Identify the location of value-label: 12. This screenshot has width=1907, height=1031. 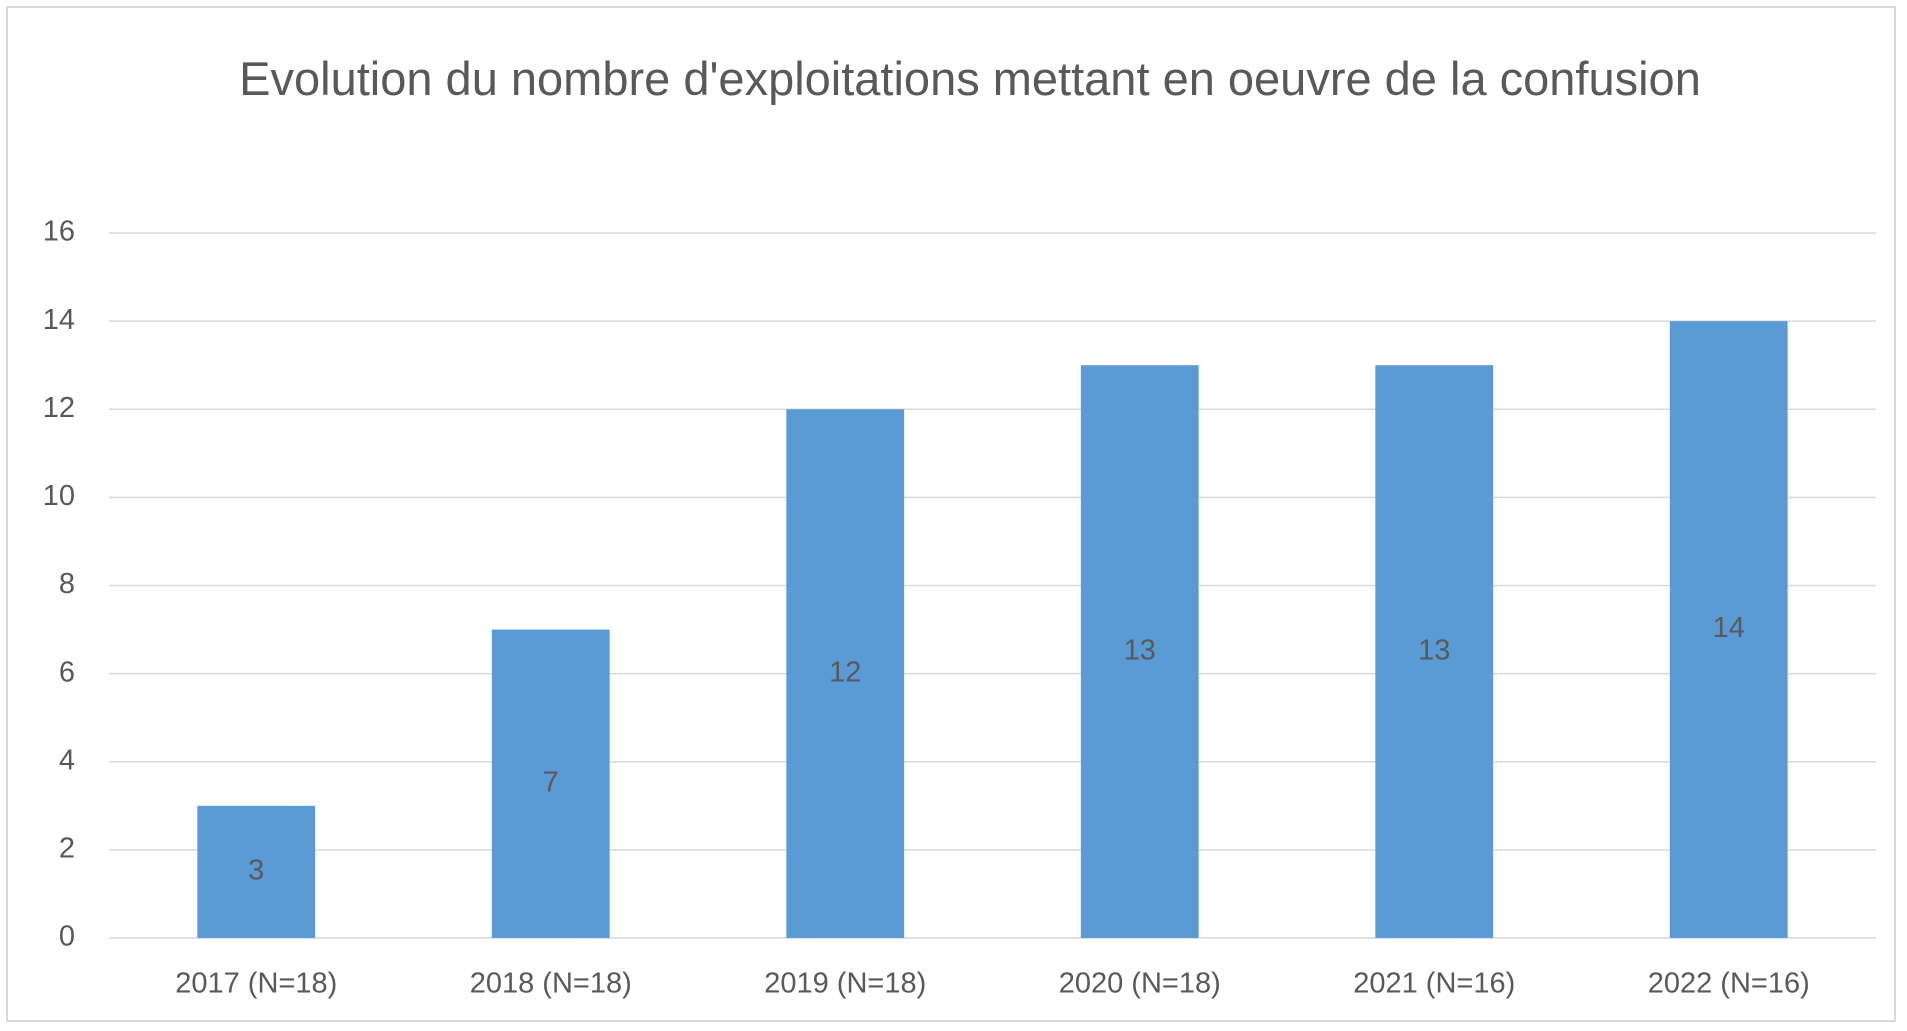
(845, 672).